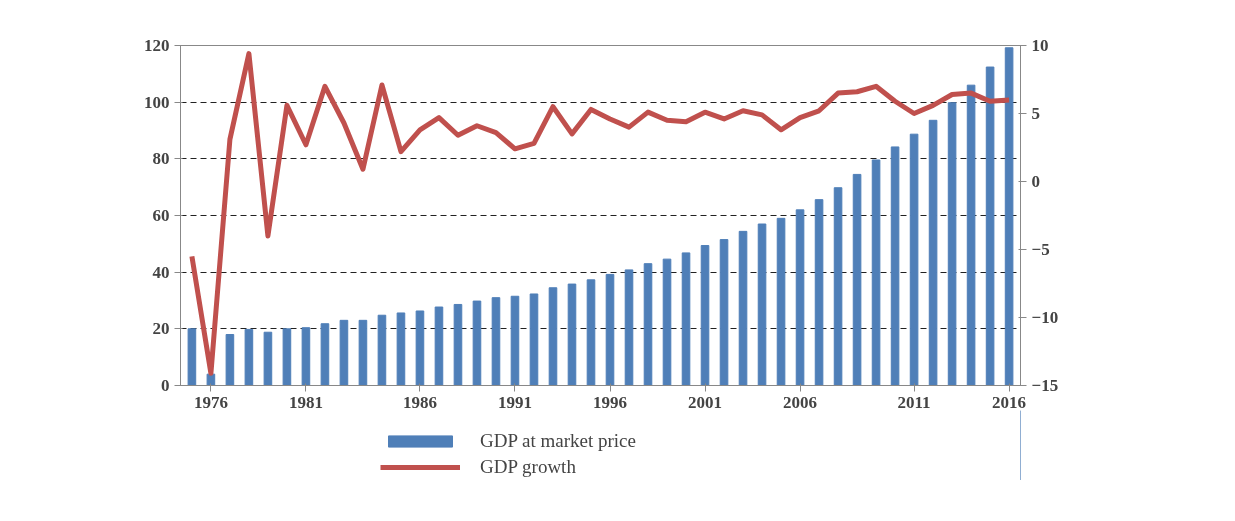  Describe the element at coordinates (914, 402) in the screenshot. I see `x-tick-label: 2011` at that location.